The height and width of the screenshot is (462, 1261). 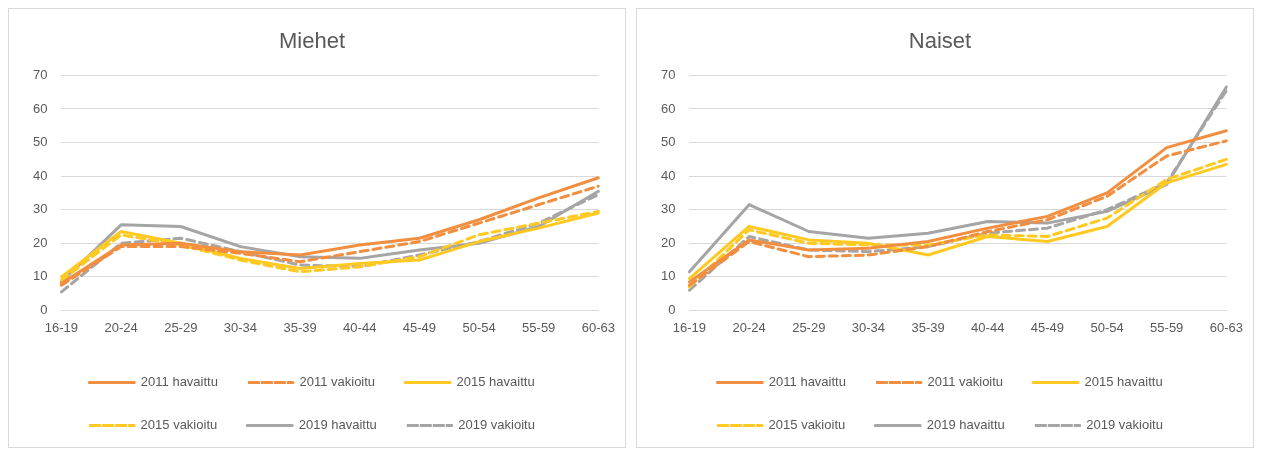 What do you see at coordinates (312, 41) in the screenshot?
I see `chart-title: Miehet` at bounding box center [312, 41].